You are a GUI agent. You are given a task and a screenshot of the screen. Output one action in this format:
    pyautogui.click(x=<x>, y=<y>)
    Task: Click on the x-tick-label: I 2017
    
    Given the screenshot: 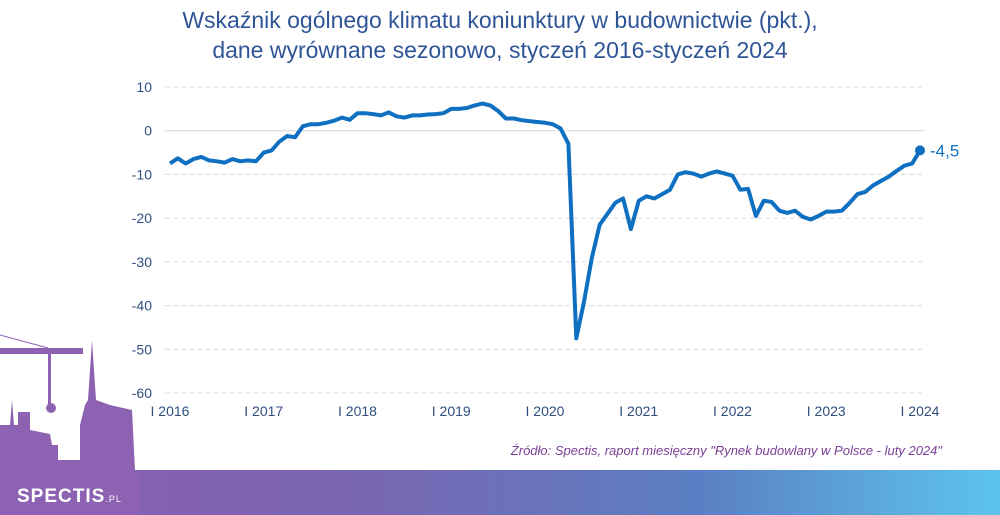 What is the action you would take?
    pyautogui.click(x=263, y=411)
    